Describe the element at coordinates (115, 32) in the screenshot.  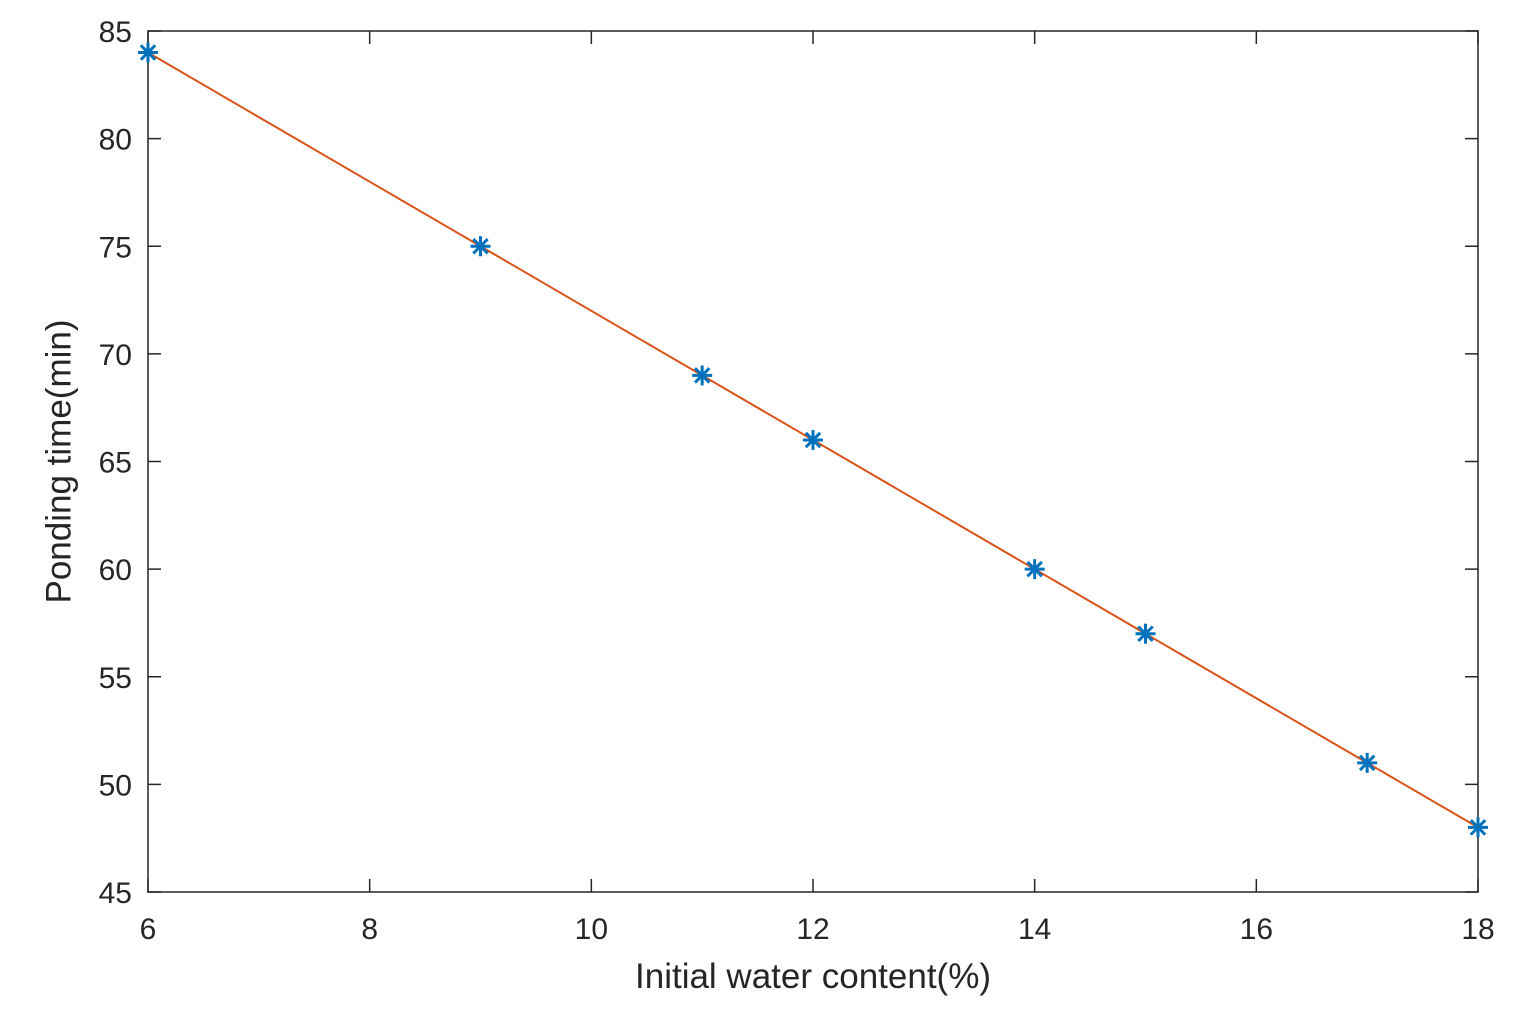
I see `y-tick-label: 85` at that location.